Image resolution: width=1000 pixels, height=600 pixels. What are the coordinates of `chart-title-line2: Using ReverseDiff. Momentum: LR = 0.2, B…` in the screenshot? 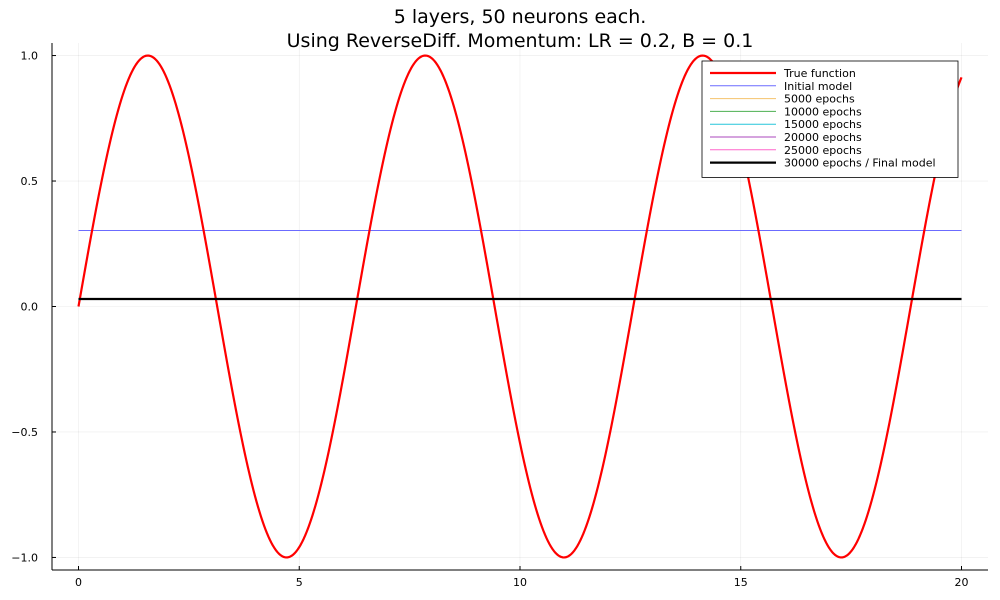 It's located at (520, 41).